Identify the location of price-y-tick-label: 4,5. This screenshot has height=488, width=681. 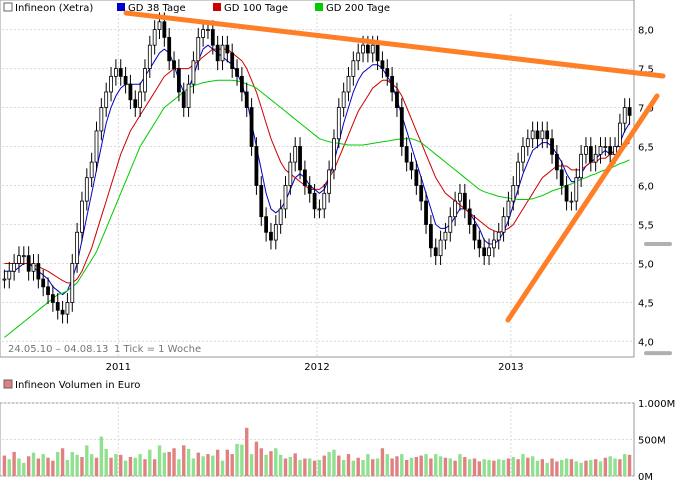
(646, 303).